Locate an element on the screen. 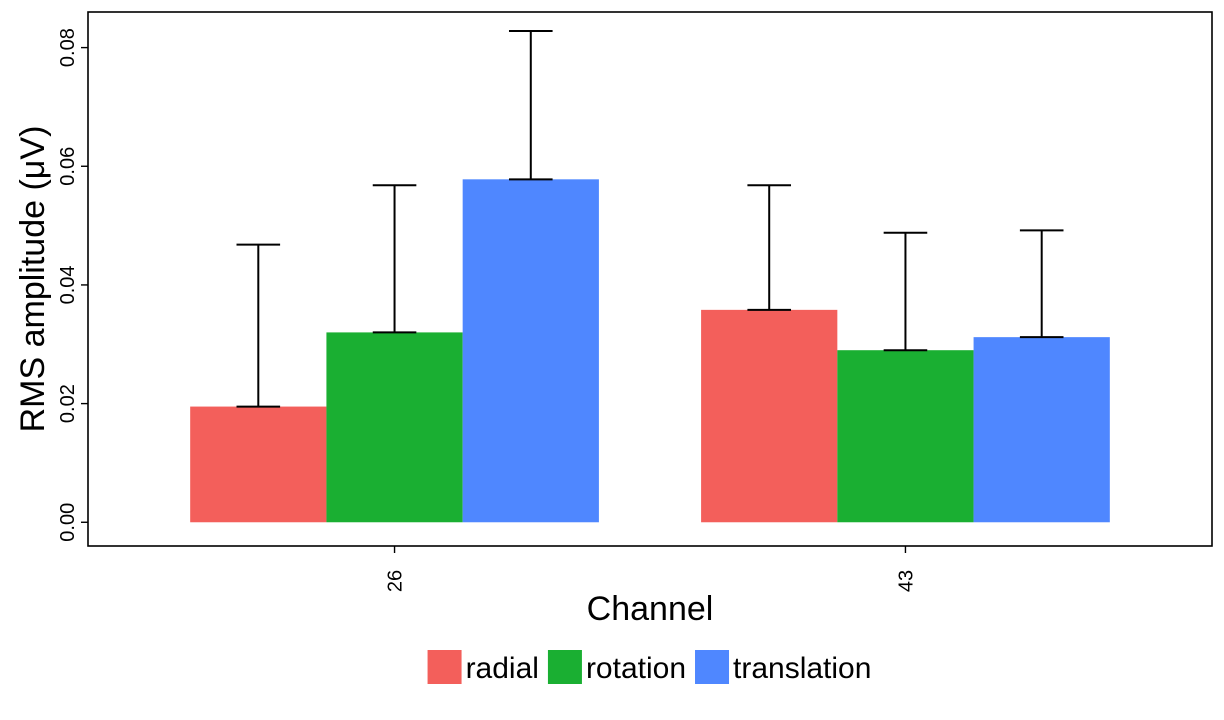 The image size is (1224, 720). x-axis-title: Channel is located at coordinates (650, 609).